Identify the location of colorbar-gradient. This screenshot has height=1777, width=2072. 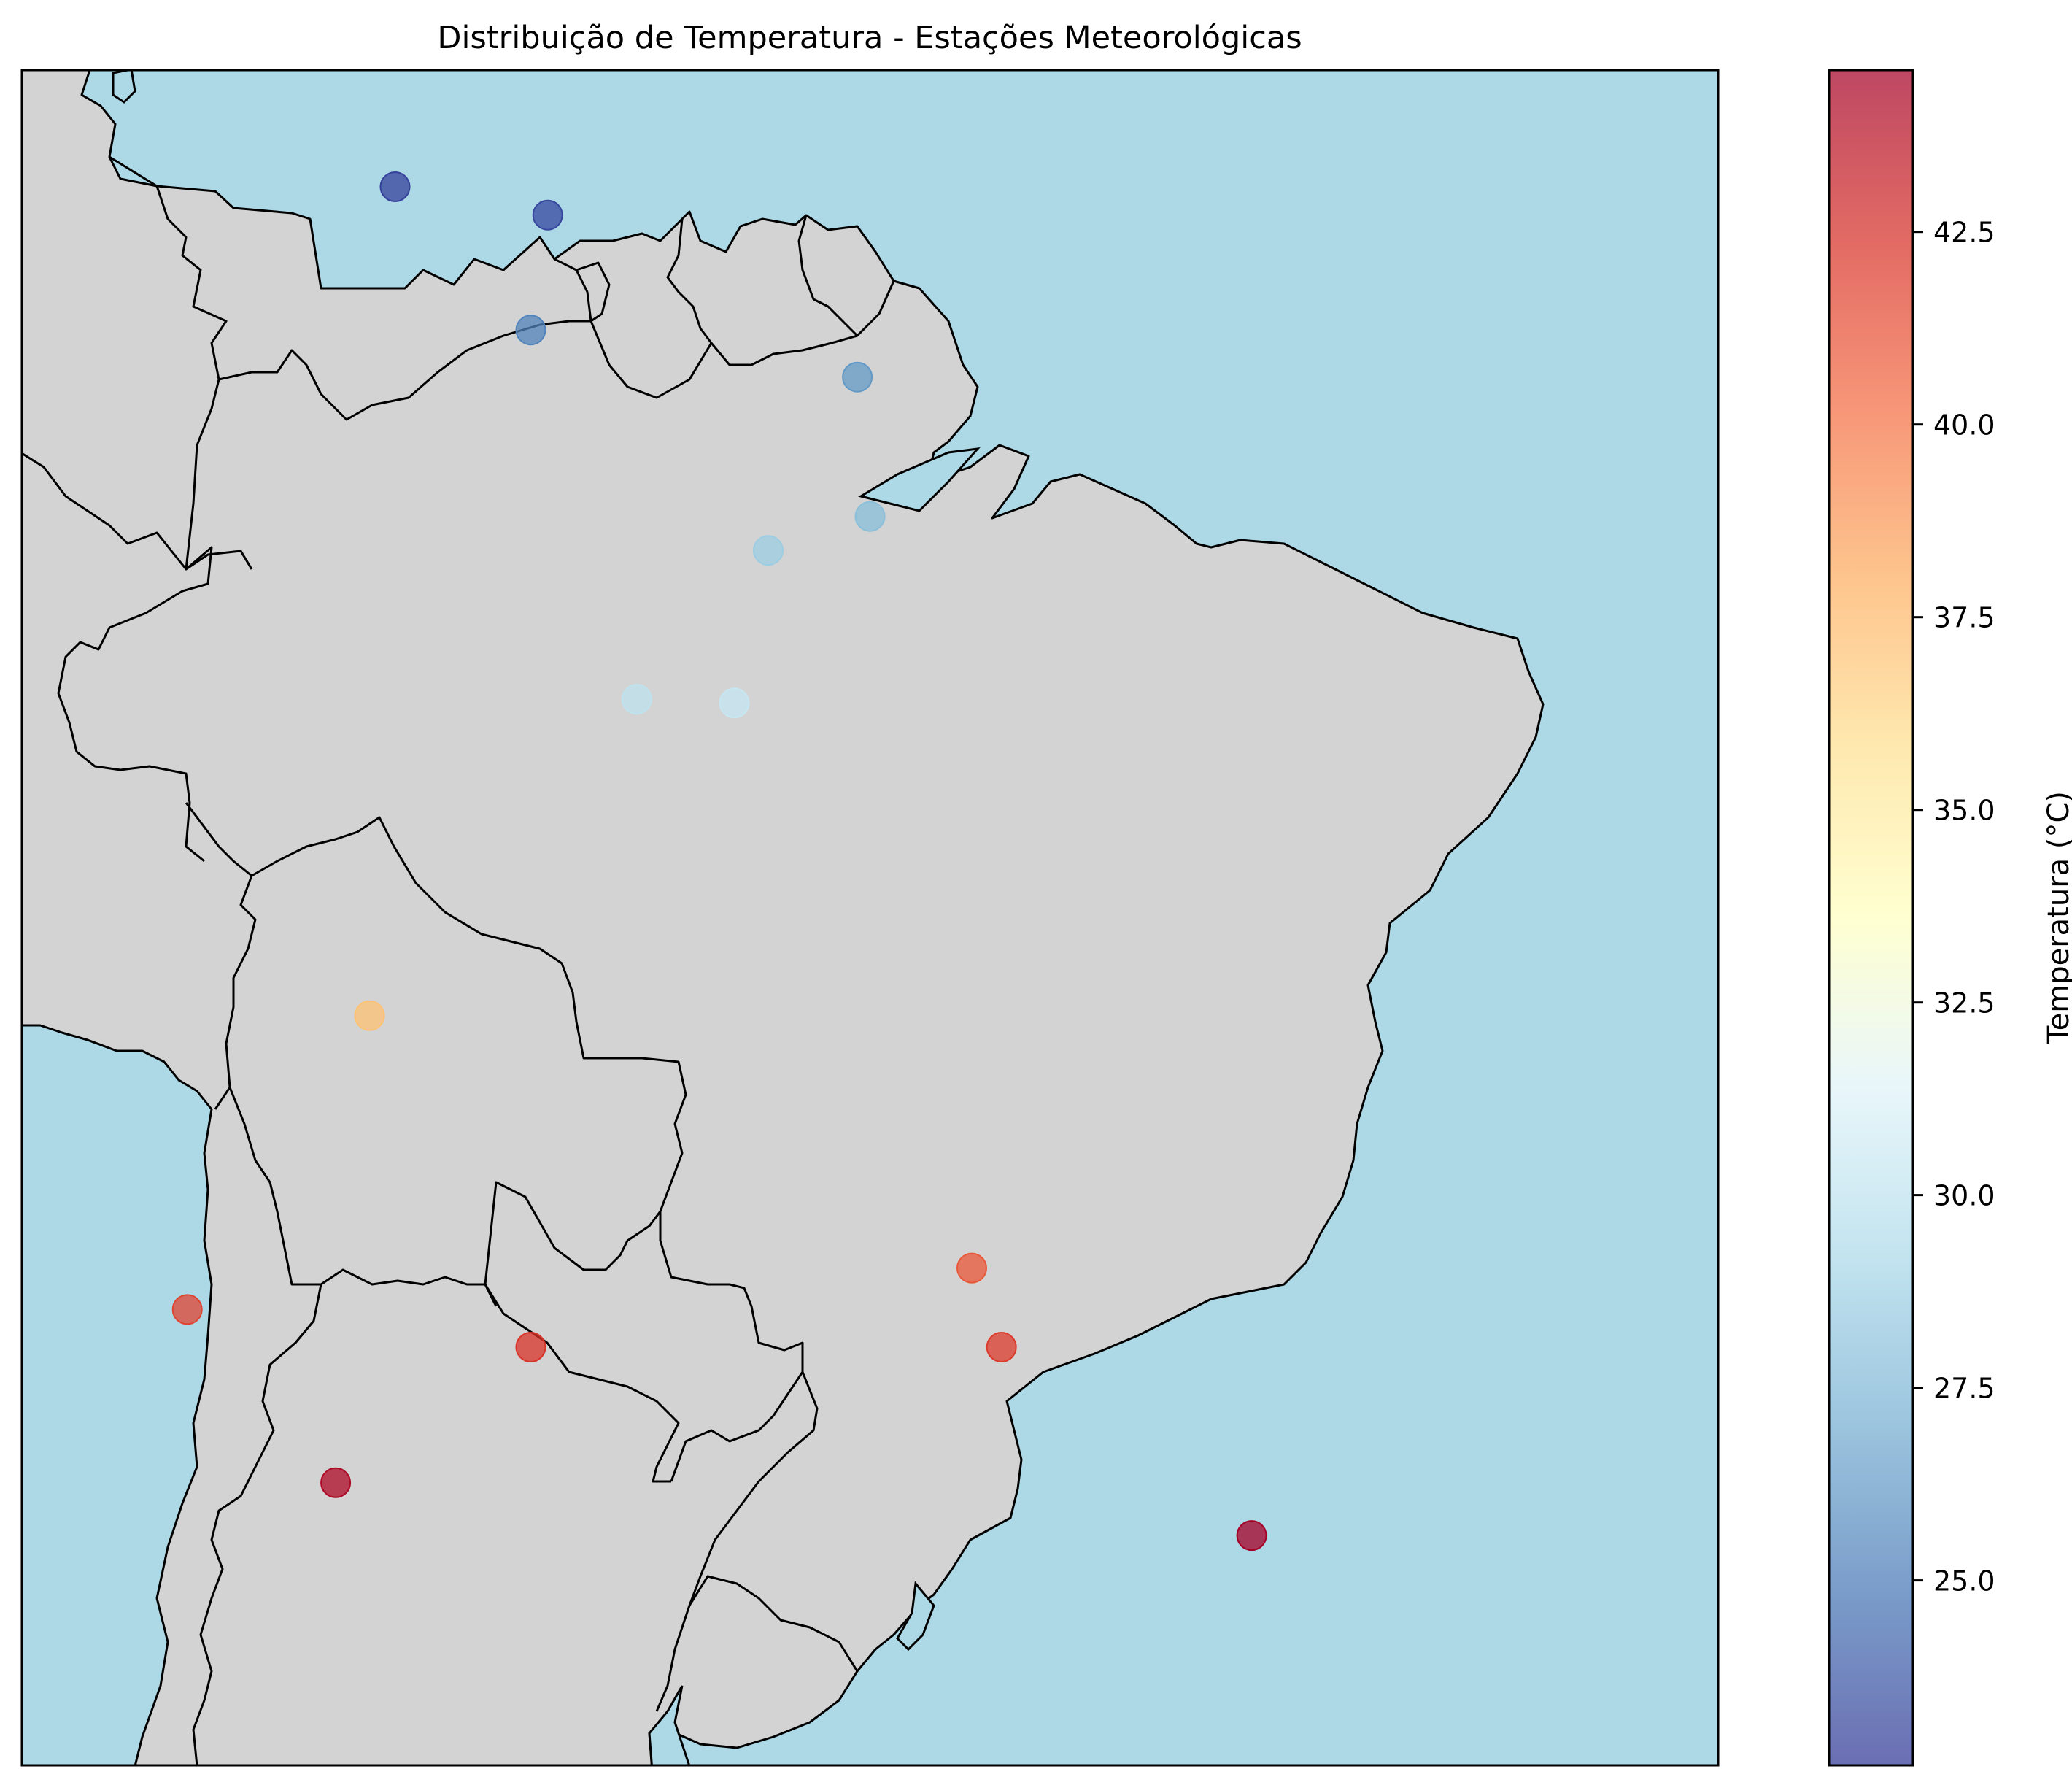
(1871, 917).